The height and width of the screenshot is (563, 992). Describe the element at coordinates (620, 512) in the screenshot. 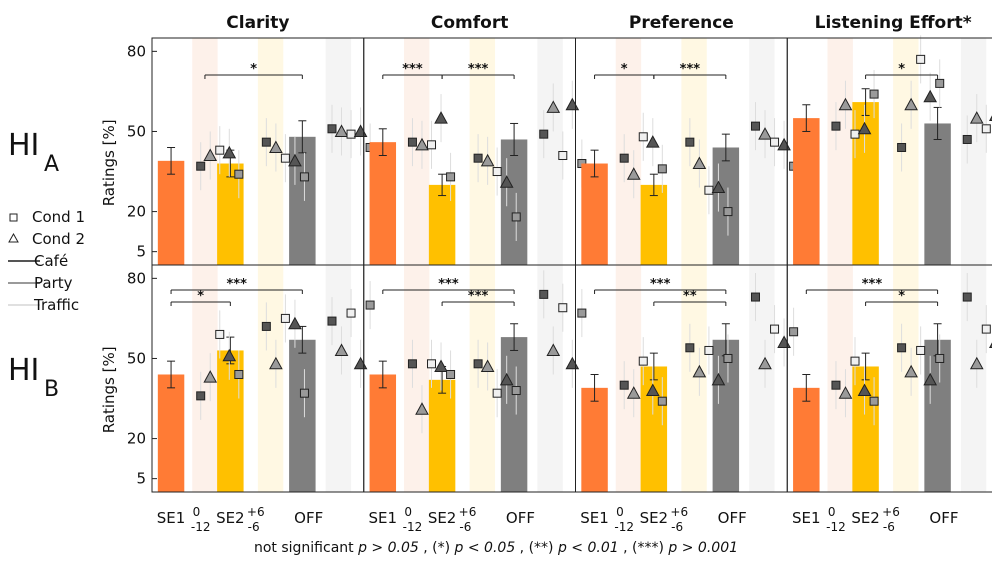

I see `x-tick-0-2: 0` at that location.